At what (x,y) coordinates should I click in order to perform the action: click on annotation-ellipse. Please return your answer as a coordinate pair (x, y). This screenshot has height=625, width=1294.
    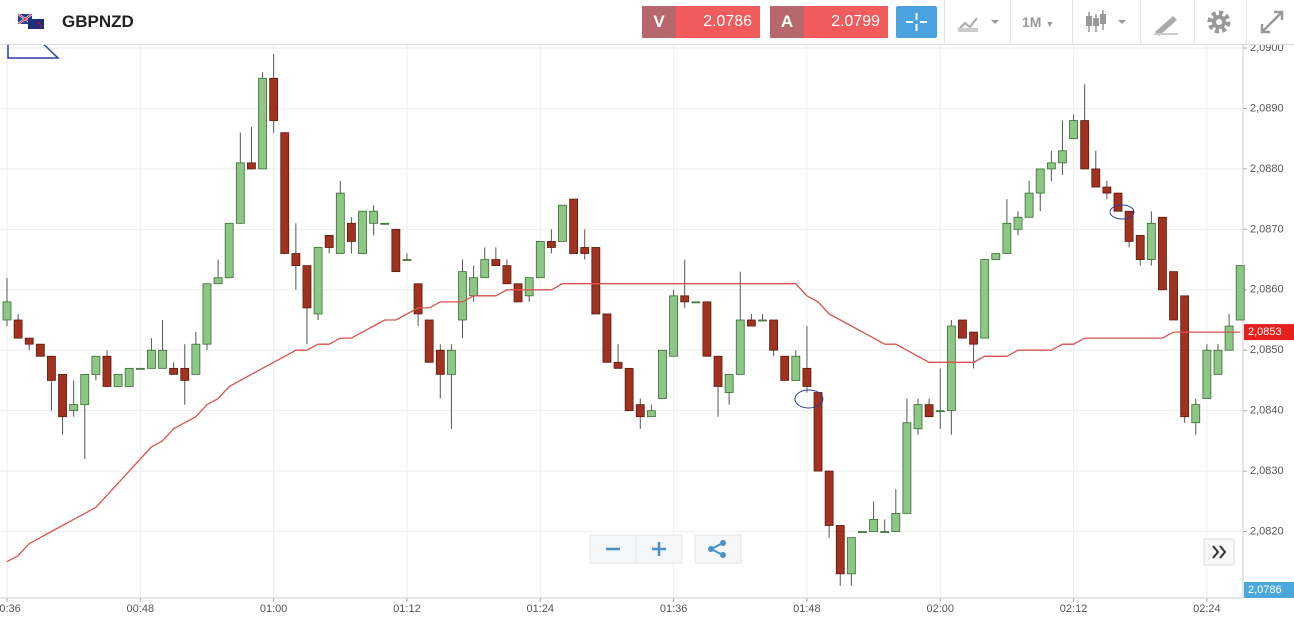
    Looking at the image, I should click on (1122, 212).